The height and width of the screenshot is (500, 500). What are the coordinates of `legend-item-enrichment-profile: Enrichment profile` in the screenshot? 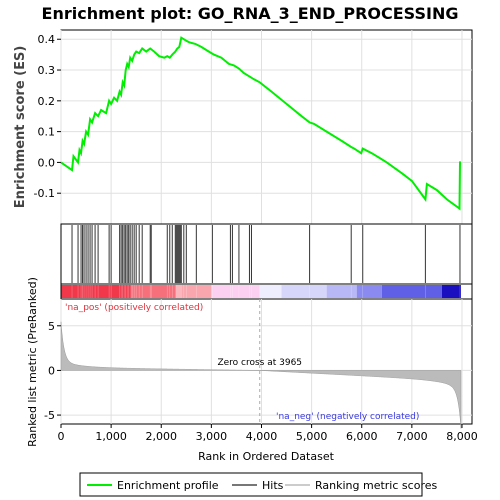 It's located at (153, 485).